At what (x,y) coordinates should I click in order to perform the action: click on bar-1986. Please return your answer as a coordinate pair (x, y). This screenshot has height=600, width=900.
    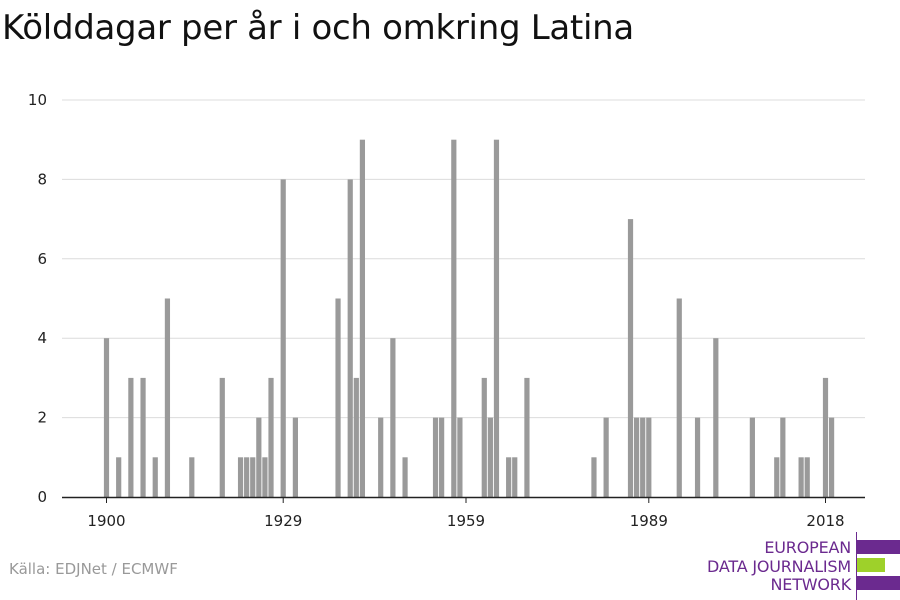
    Looking at the image, I should click on (630, 358).